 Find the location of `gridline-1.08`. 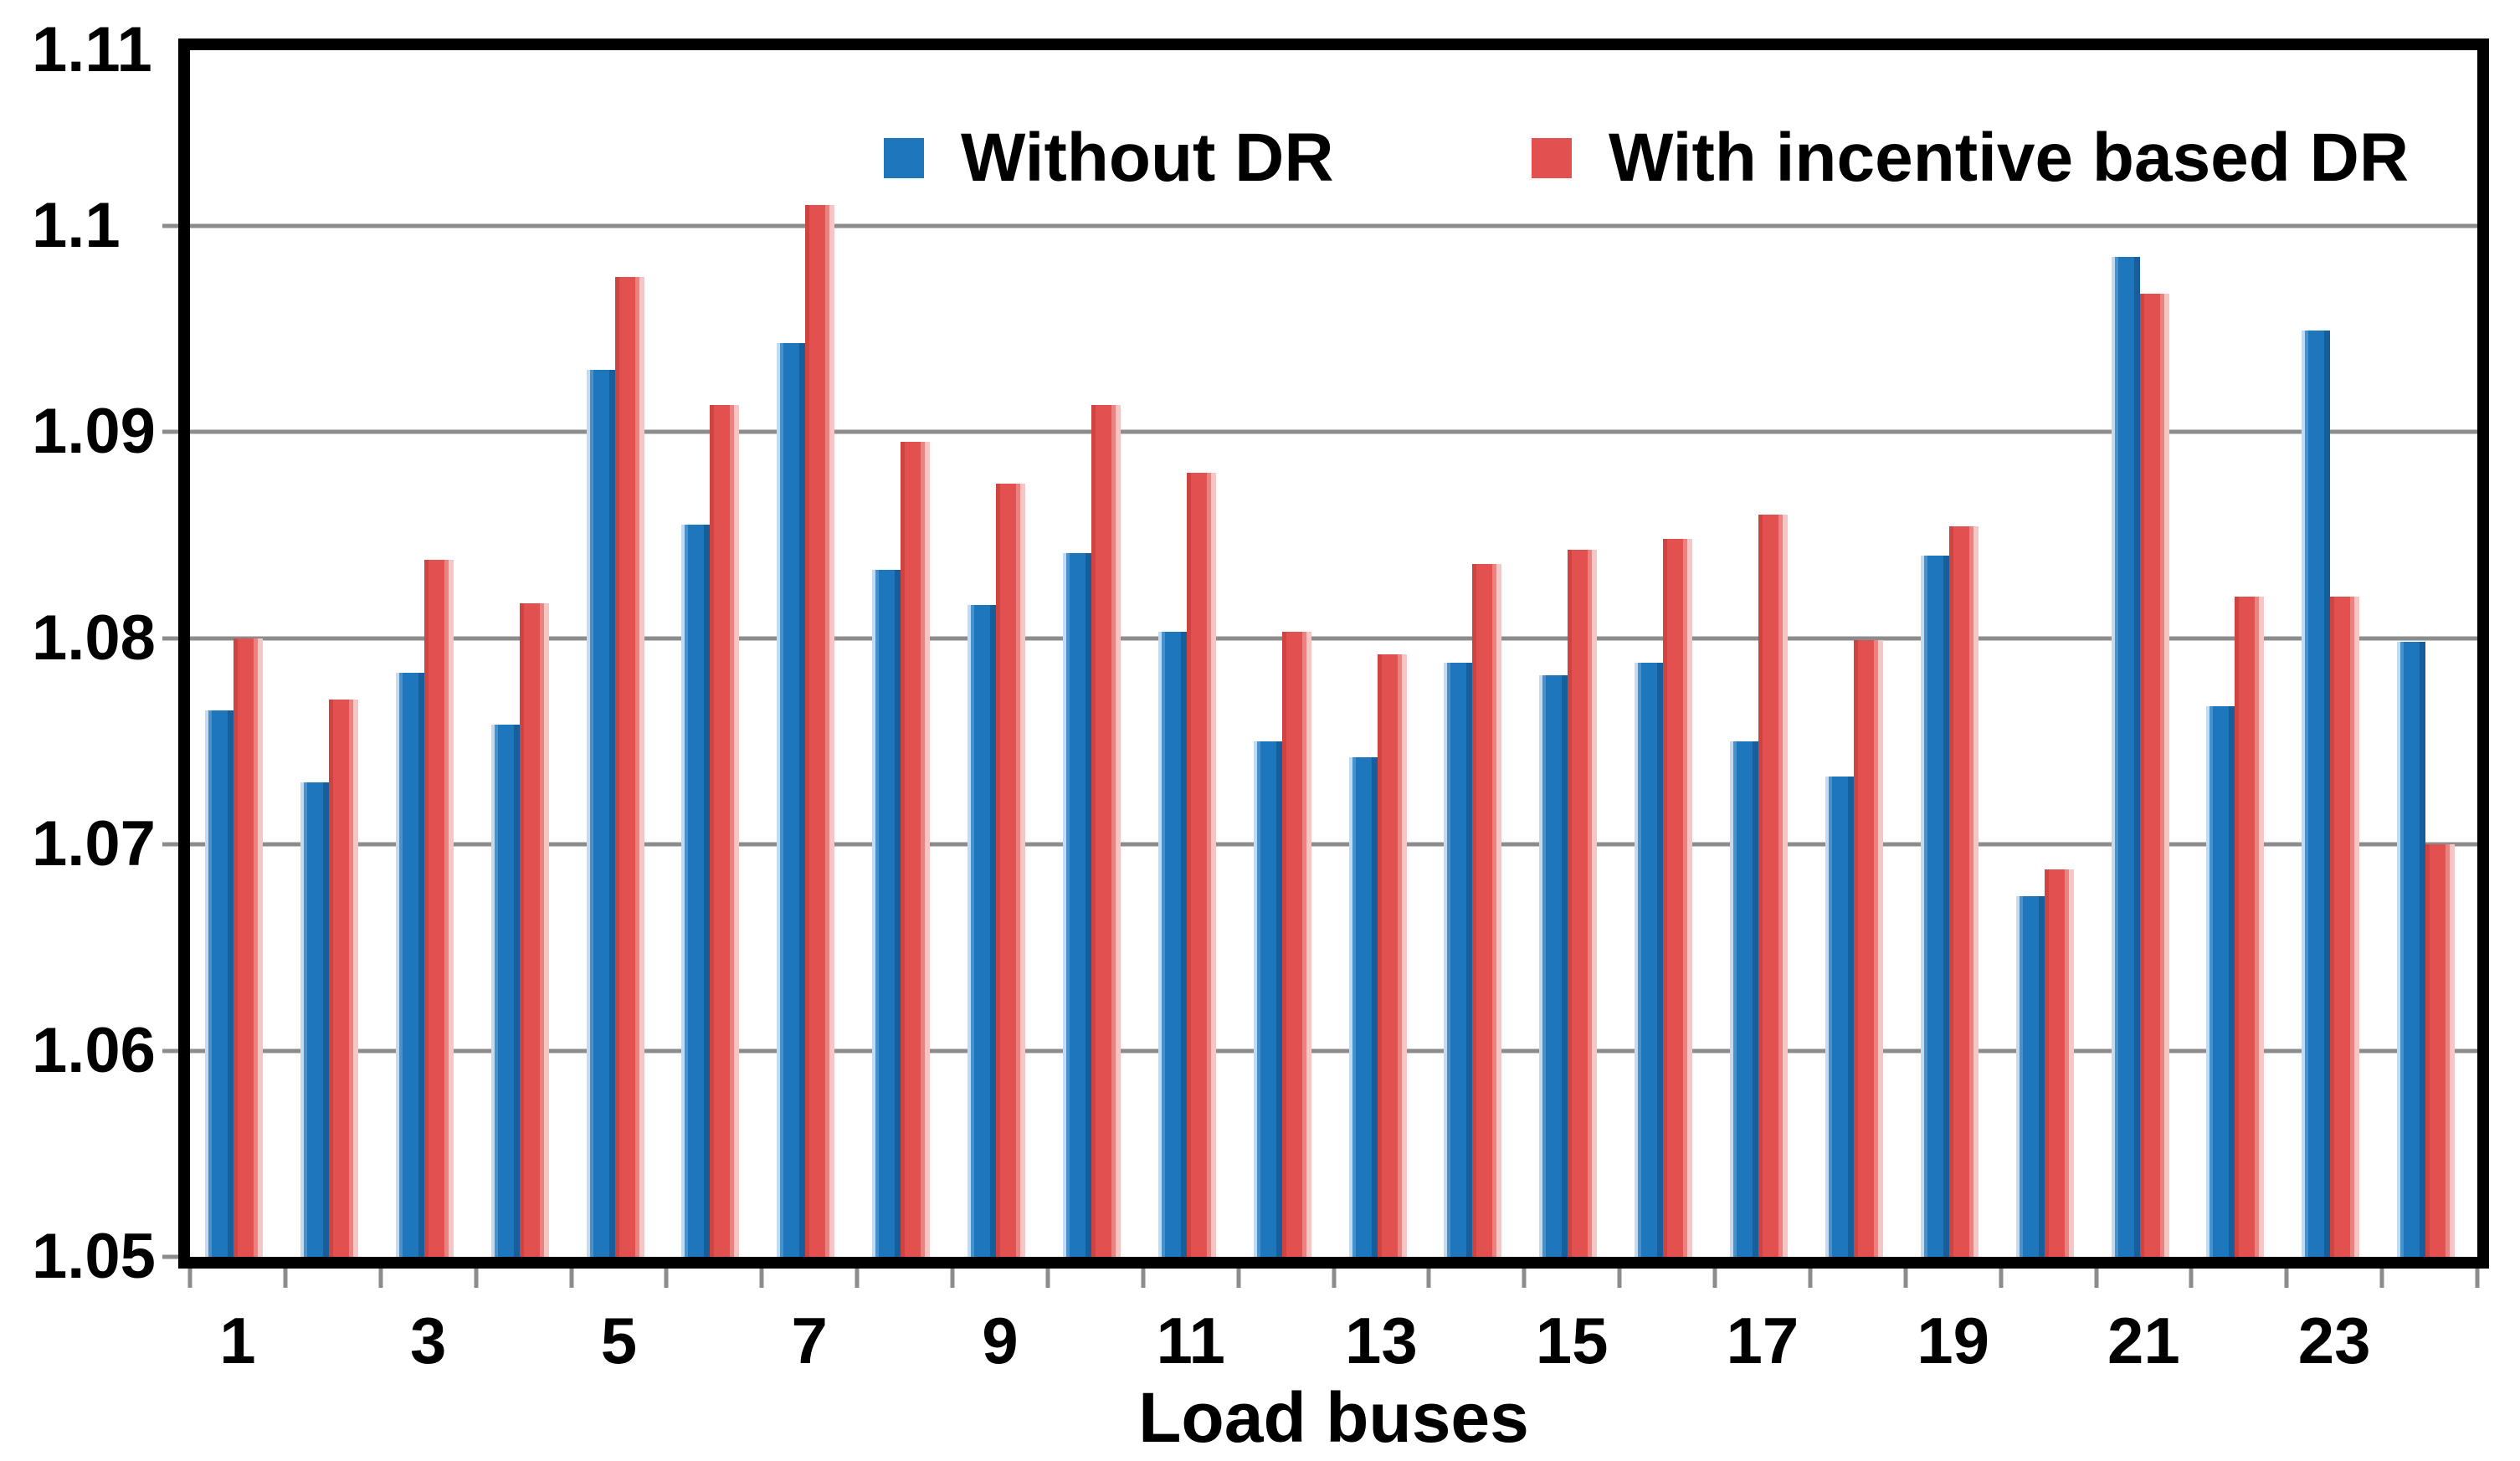

gridline-1.08 is located at coordinates (1333, 639).